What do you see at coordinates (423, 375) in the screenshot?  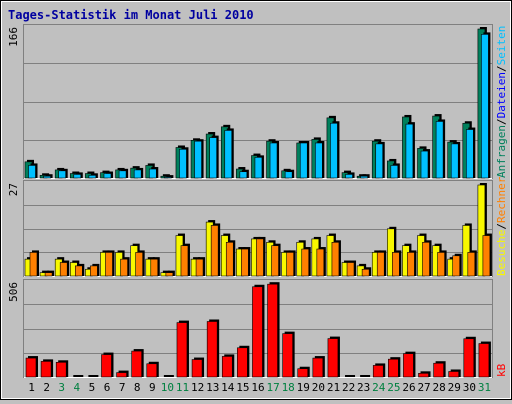 I see `bar-kb-day-27-face` at bounding box center [423, 375].